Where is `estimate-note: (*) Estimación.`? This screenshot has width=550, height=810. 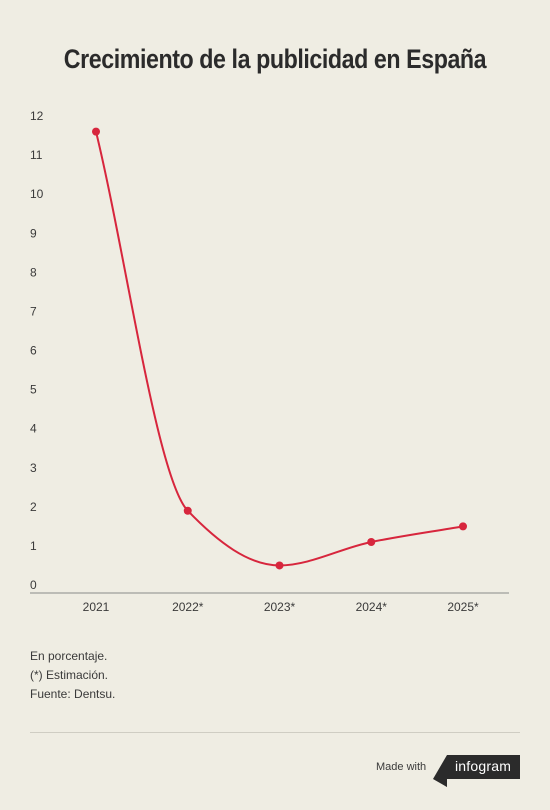 estimate-note: (*) Estimación. is located at coordinates (69, 675).